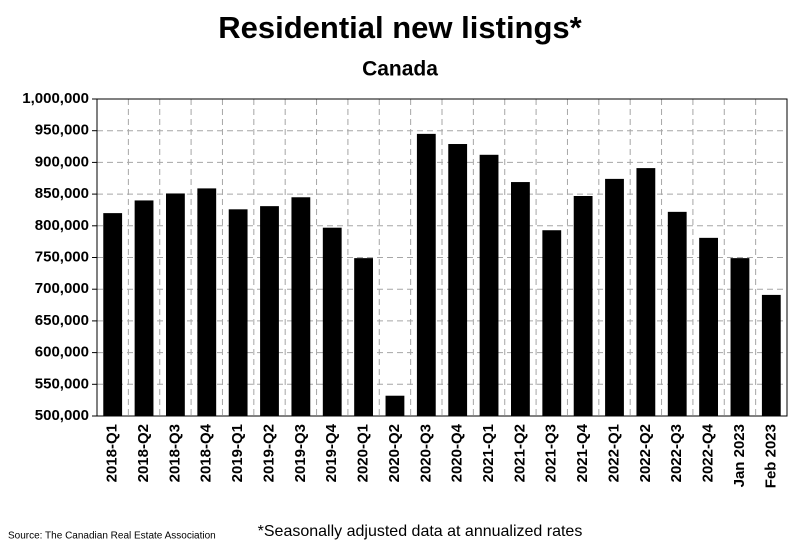  I want to click on x-tick-label: 2022-Q1, so click(613, 453).